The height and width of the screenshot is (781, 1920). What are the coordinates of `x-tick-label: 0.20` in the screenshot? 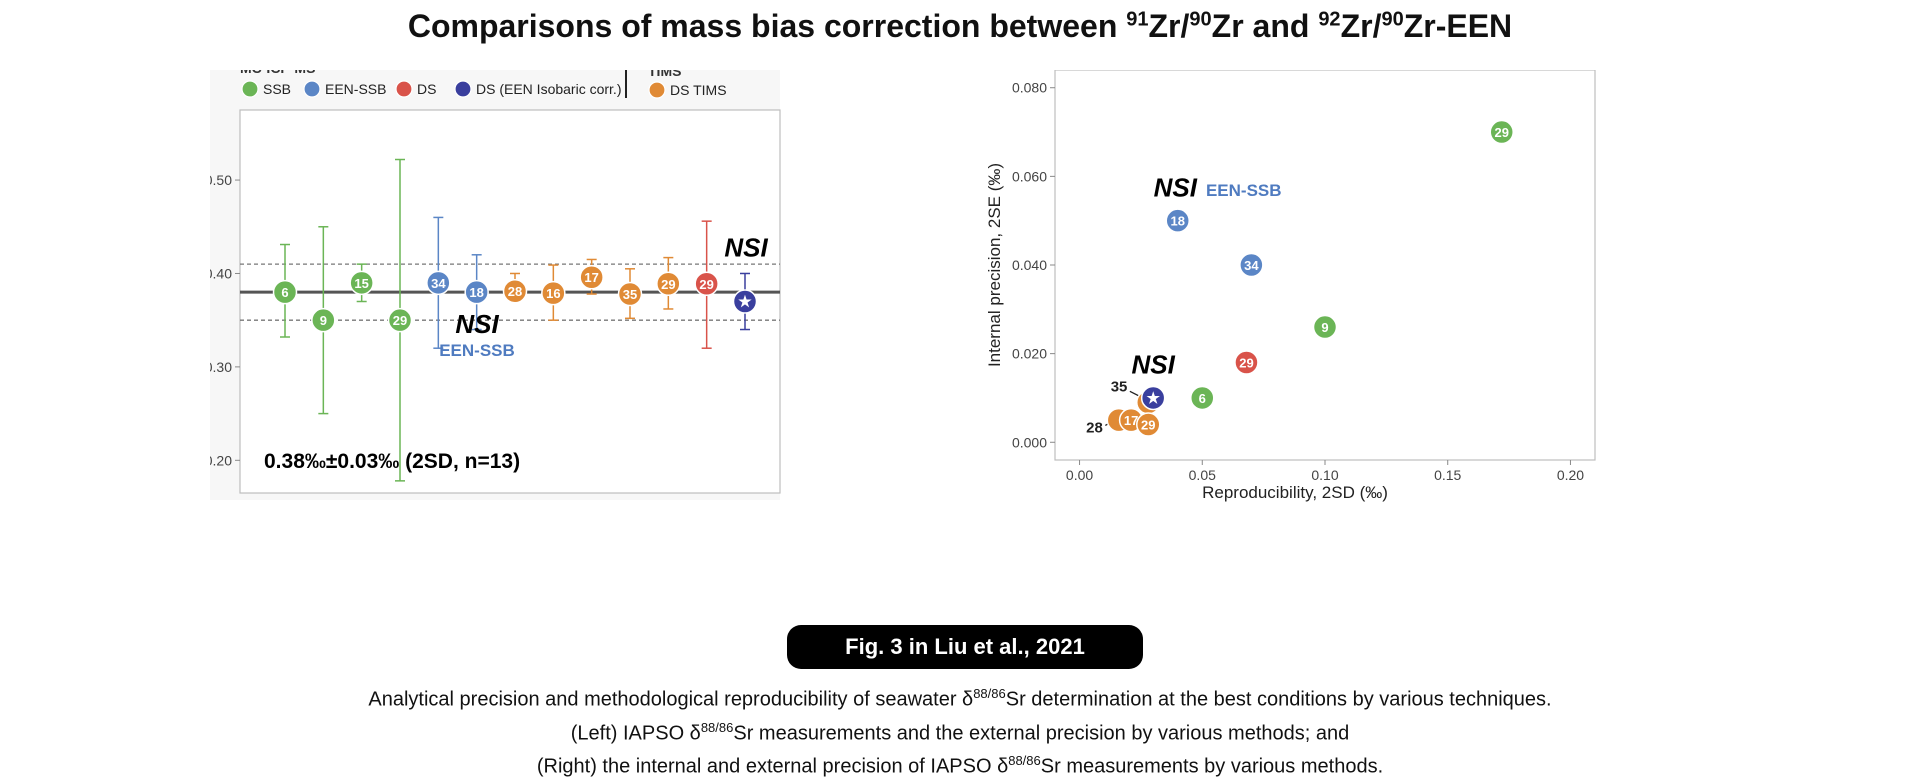 It's located at (1570, 475).